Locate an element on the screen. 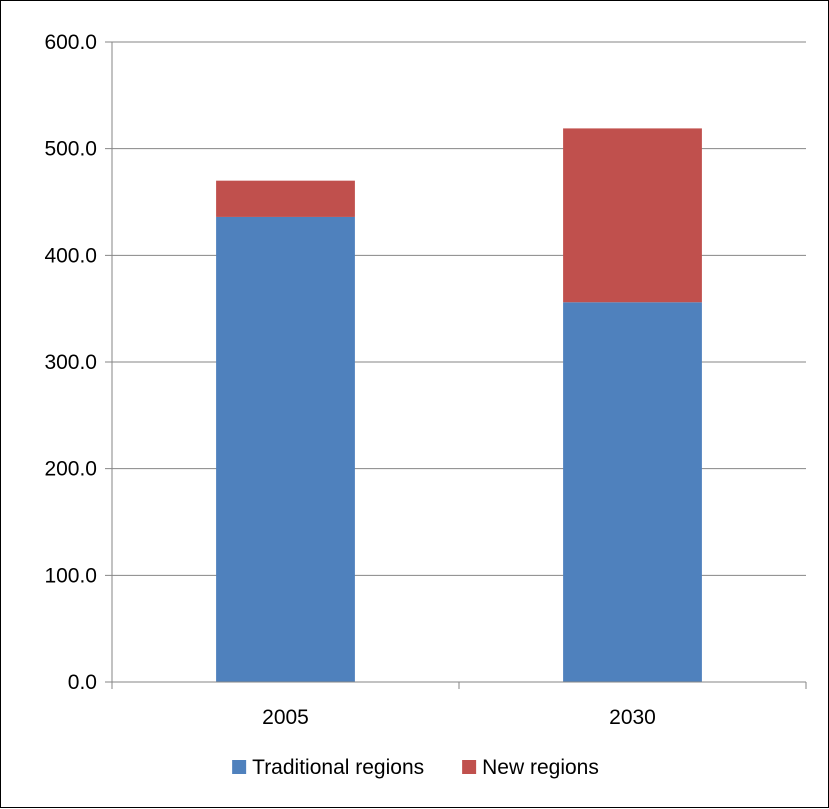 Image resolution: width=829 pixels, height=809 pixels. bar-new-regions-2030 is located at coordinates (632, 215).